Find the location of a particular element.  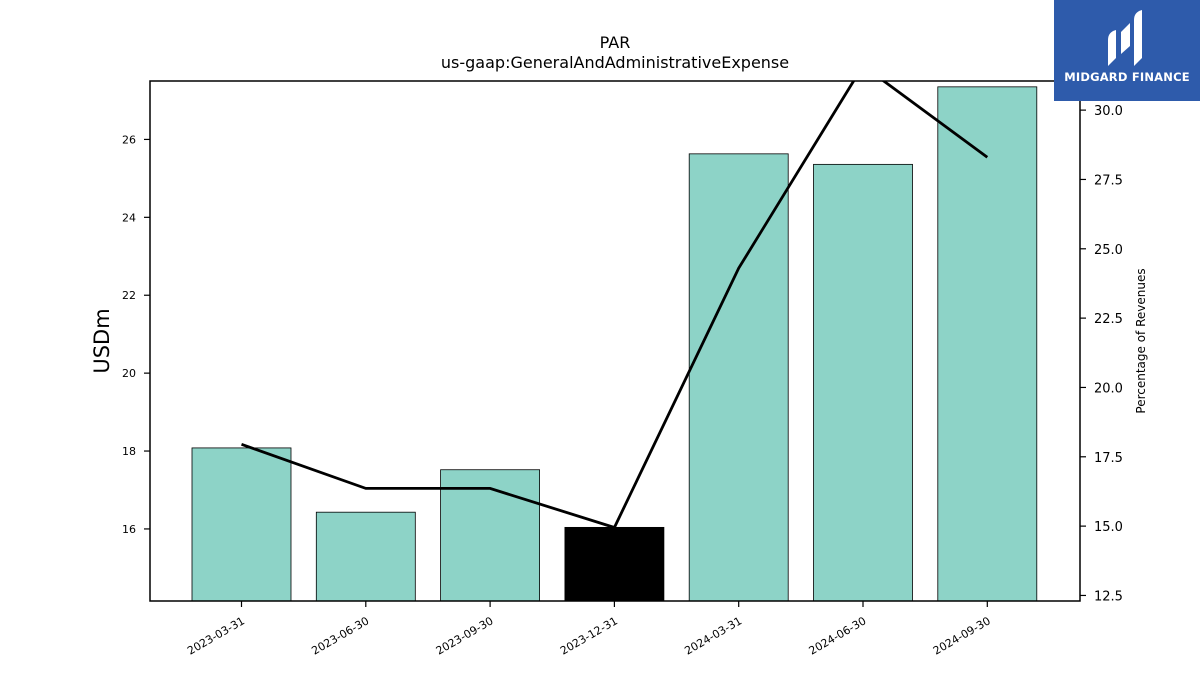

chart-title: PAR is located at coordinates (615, 42).